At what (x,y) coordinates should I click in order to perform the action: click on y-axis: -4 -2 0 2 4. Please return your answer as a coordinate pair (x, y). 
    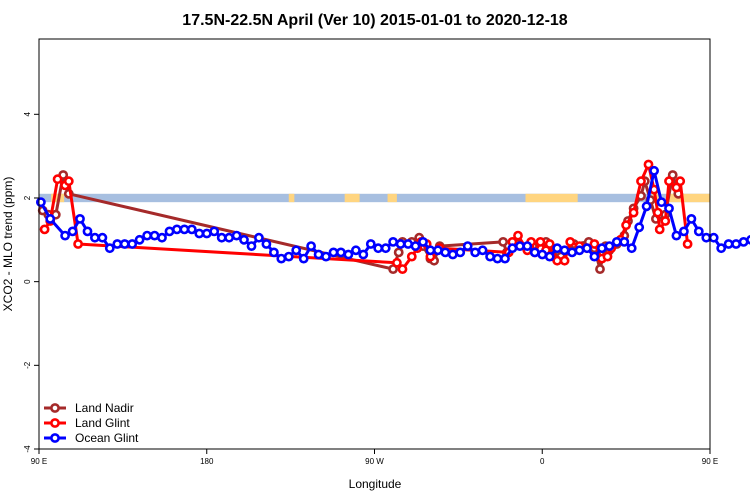
    Looking at the image, I should click on (31, 282).